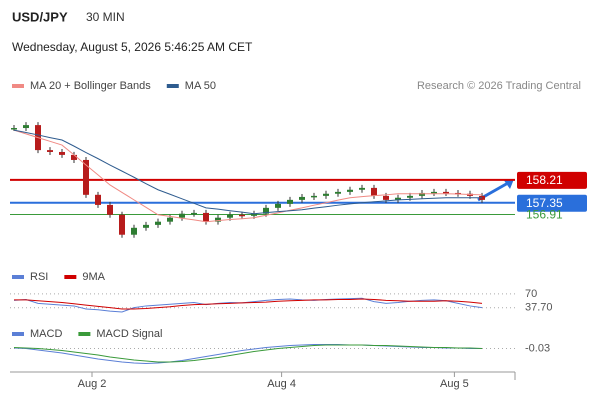 This screenshot has width=590, height=400. I want to click on forecast-arrow-head, so click(508, 184).